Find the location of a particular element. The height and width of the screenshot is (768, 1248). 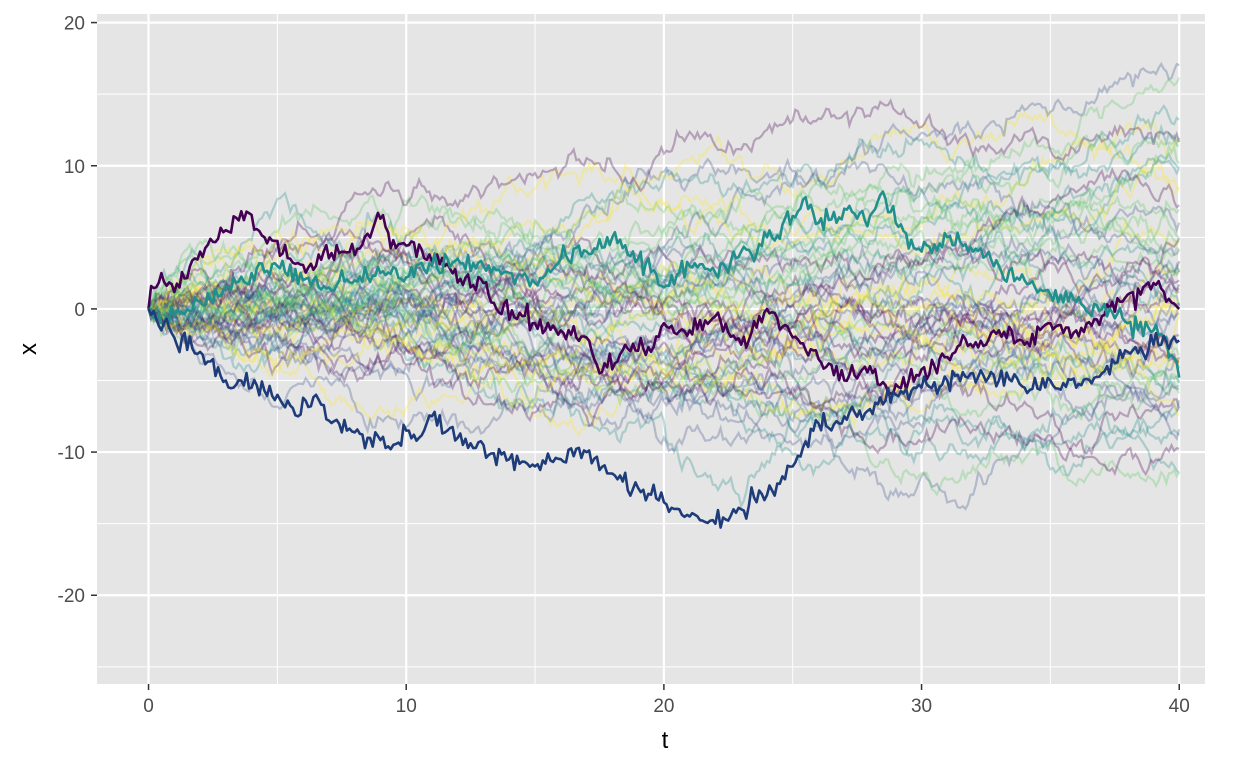

y-axis-title: x is located at coordinates (28, 349).